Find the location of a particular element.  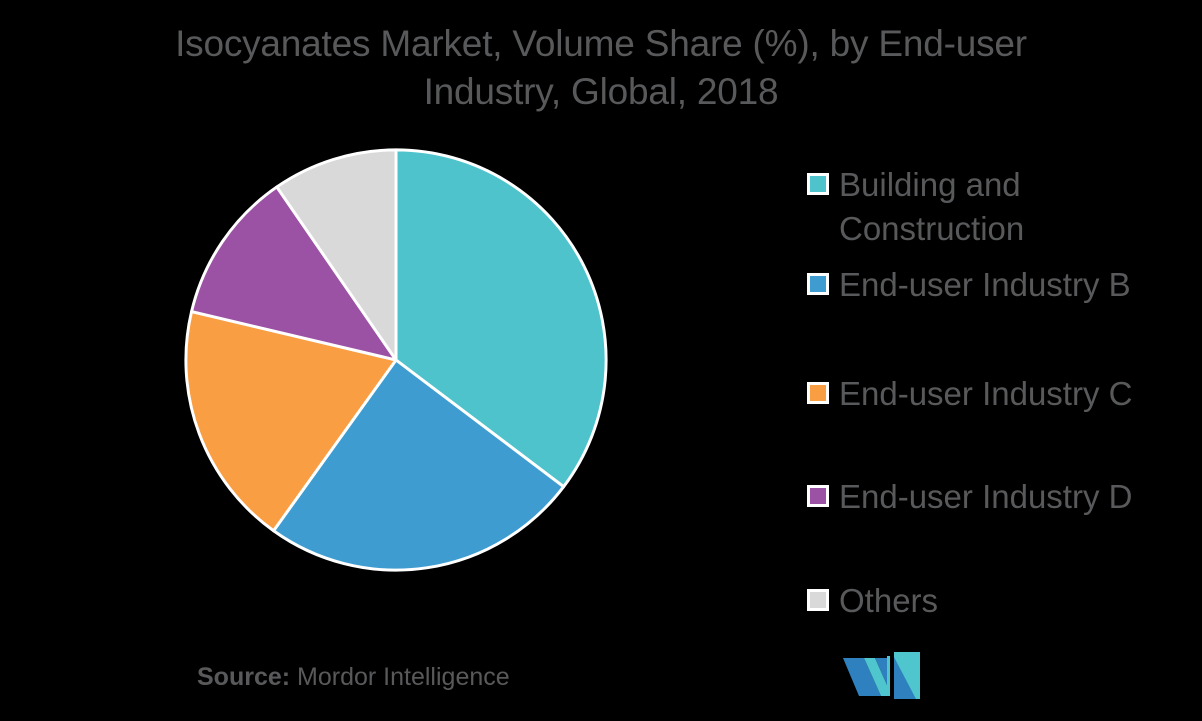

source-label: Source: is located at coordinates (244, 677).